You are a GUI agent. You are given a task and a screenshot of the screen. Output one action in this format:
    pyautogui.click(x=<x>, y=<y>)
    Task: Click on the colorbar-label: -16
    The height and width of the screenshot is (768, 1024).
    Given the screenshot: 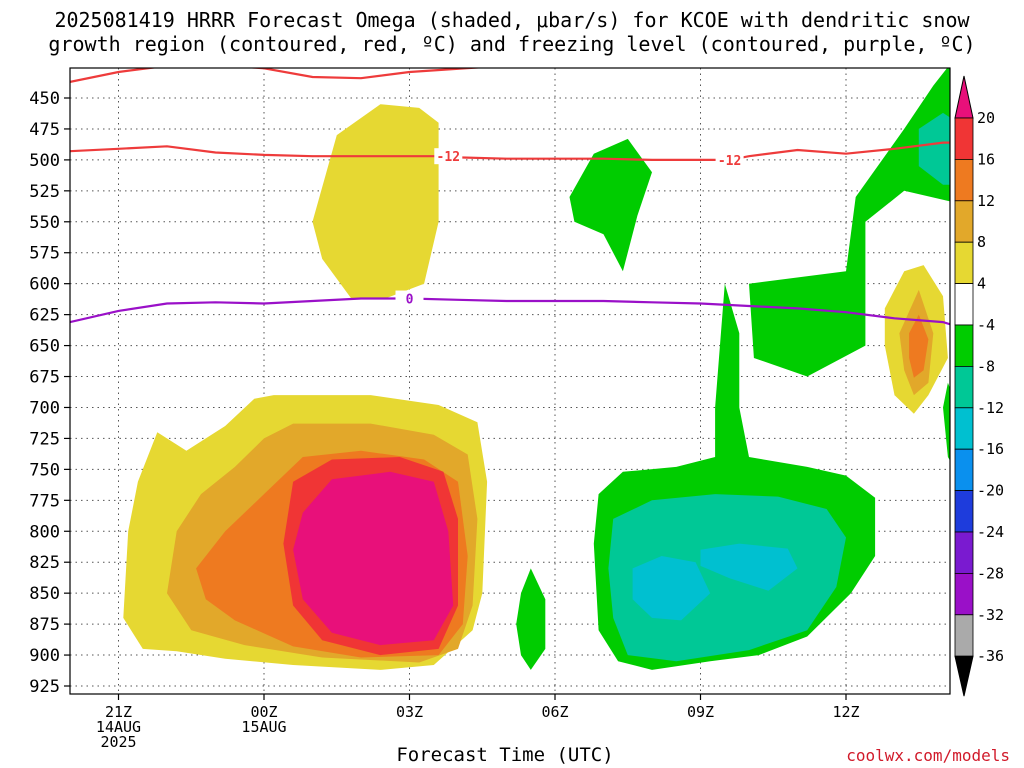 What is the action you would take?
    pyautogui.click(x=990, y=449)
    